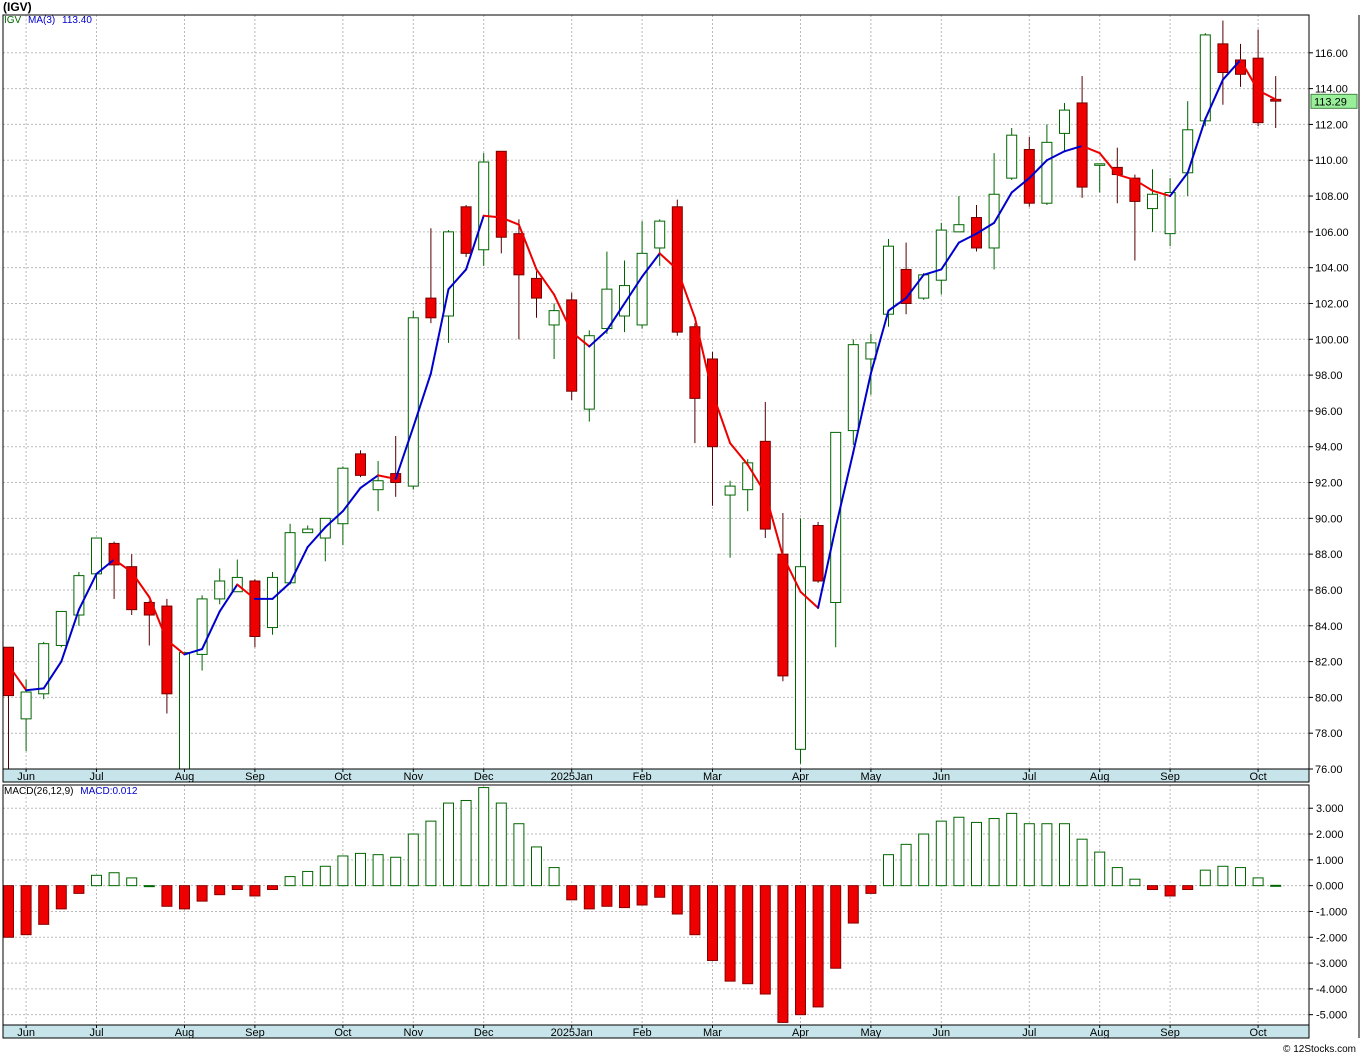  Describe the element at coordinates (414, 777) in the screenshot. I see `x-tick-label: Nov` at that location.